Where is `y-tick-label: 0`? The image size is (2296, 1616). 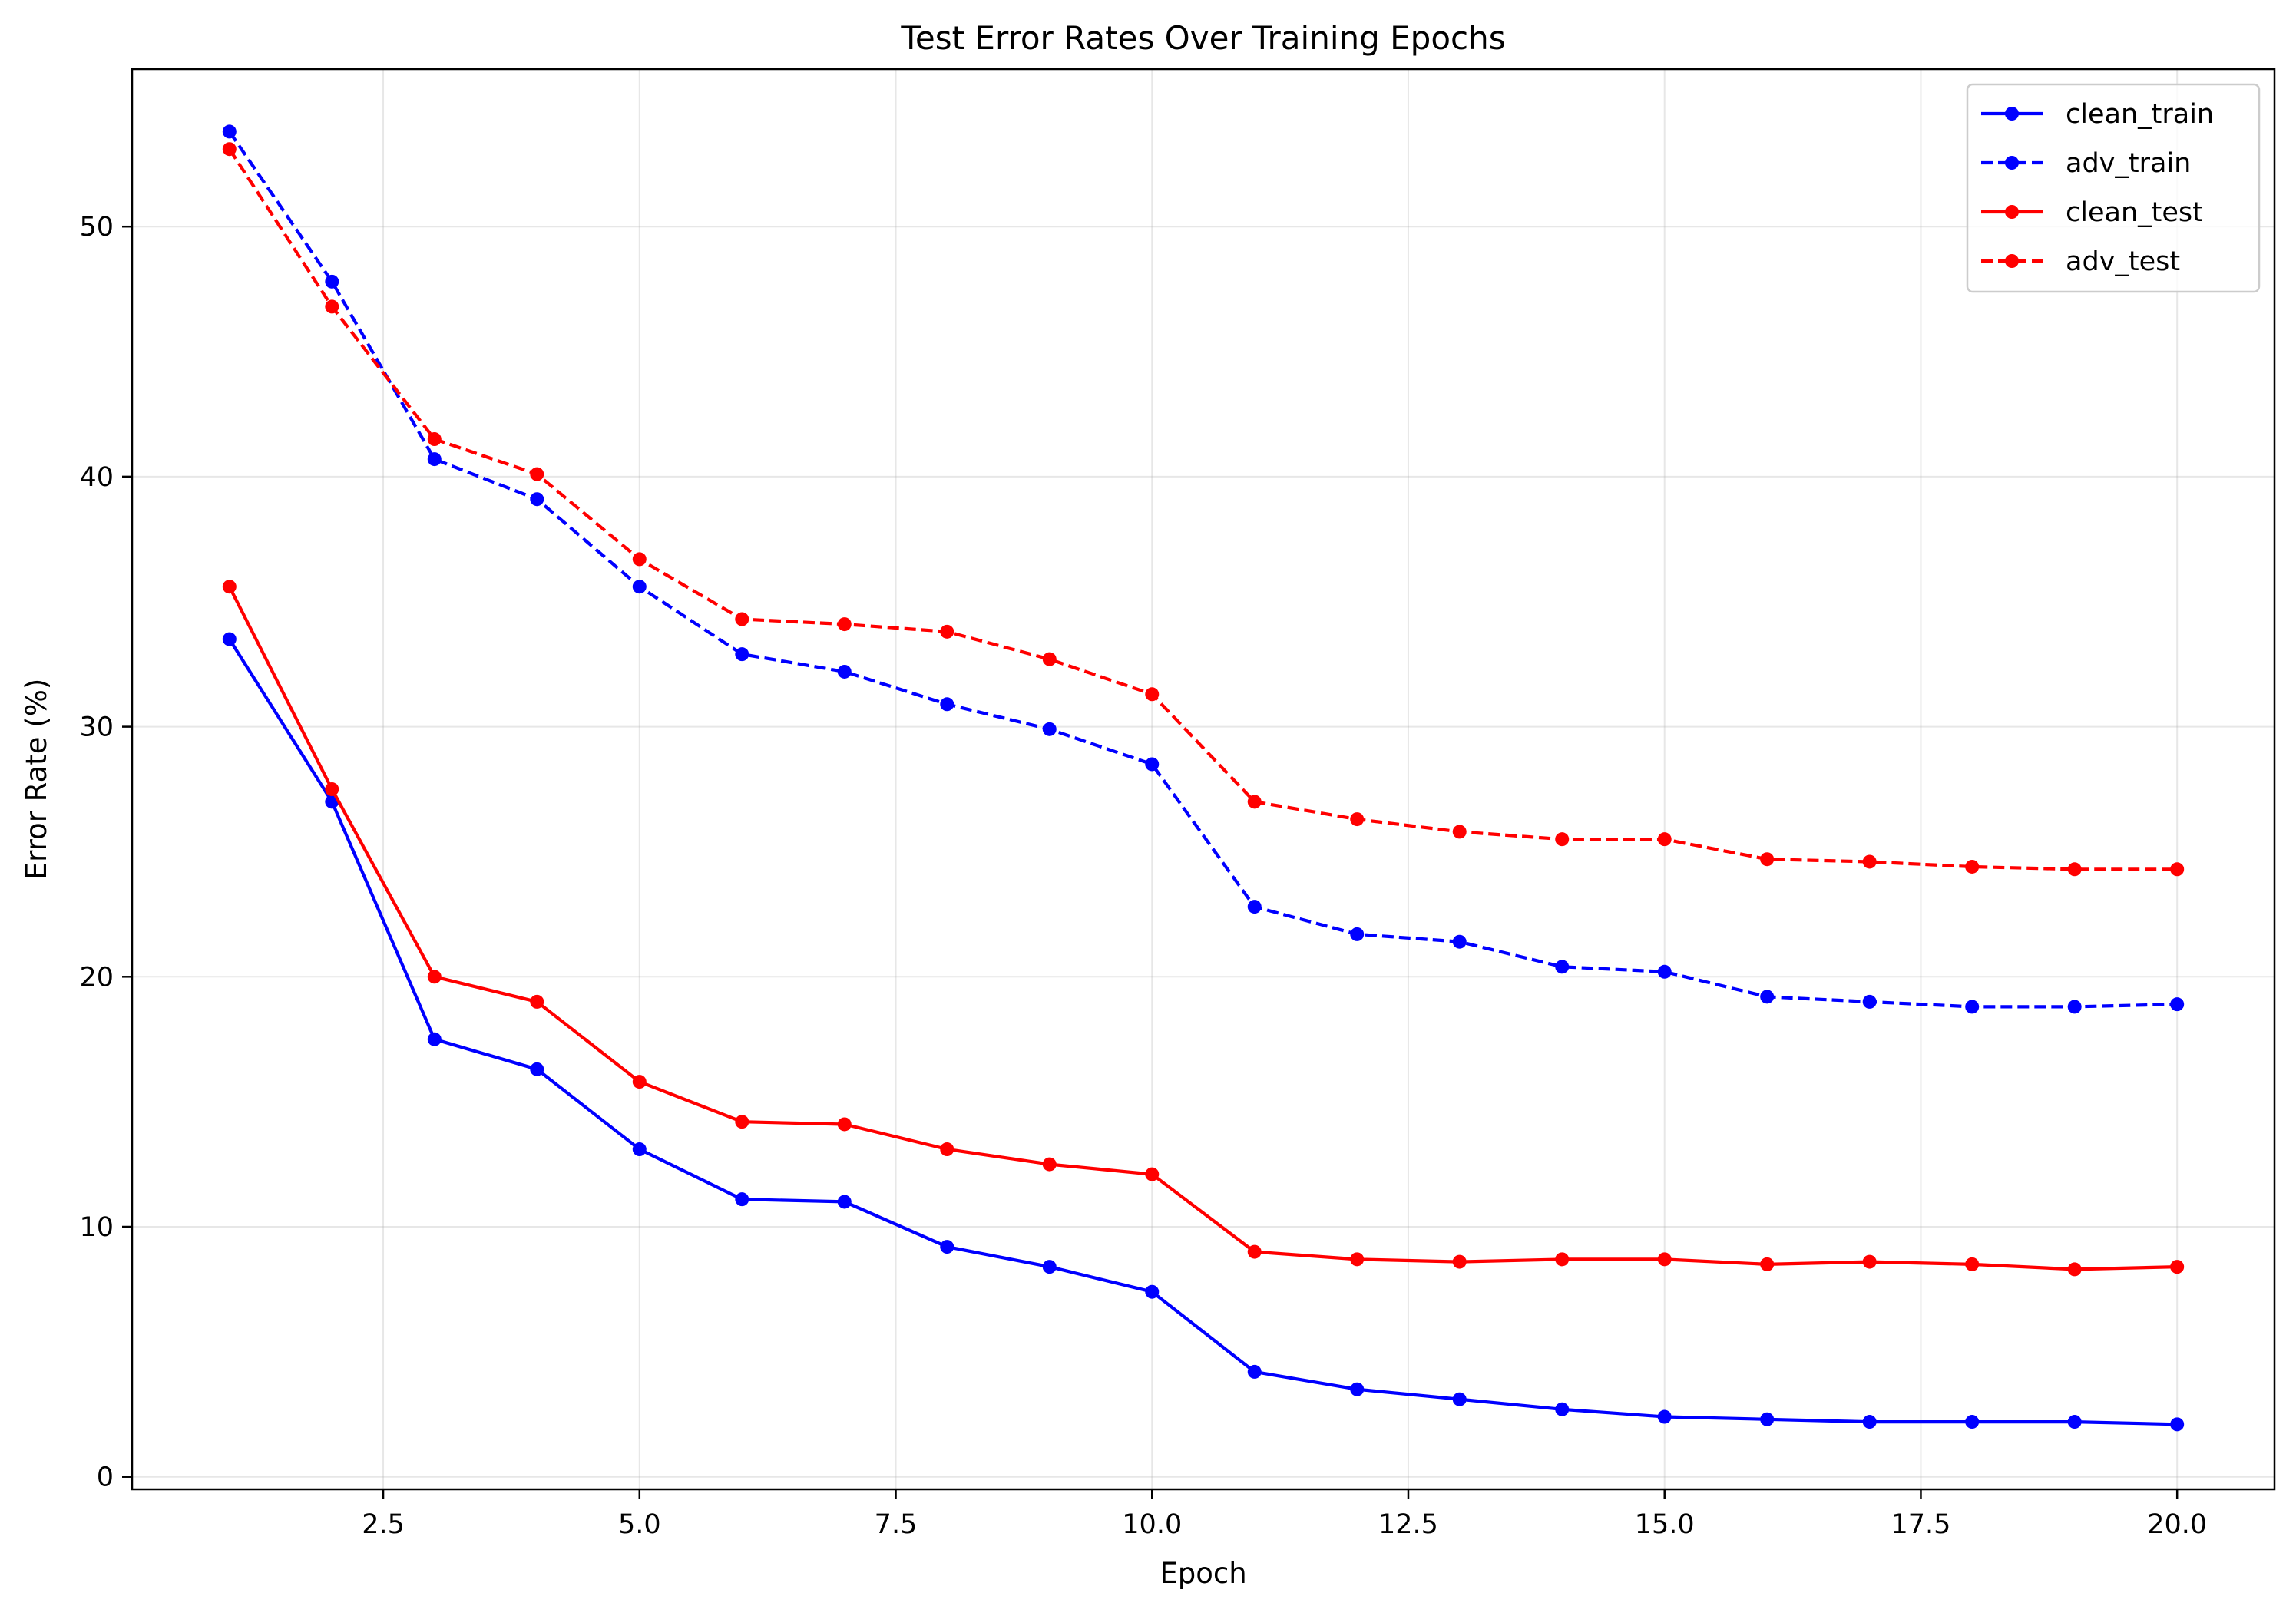
y-tick-label: 0 is located at coordinates (105, 1477).